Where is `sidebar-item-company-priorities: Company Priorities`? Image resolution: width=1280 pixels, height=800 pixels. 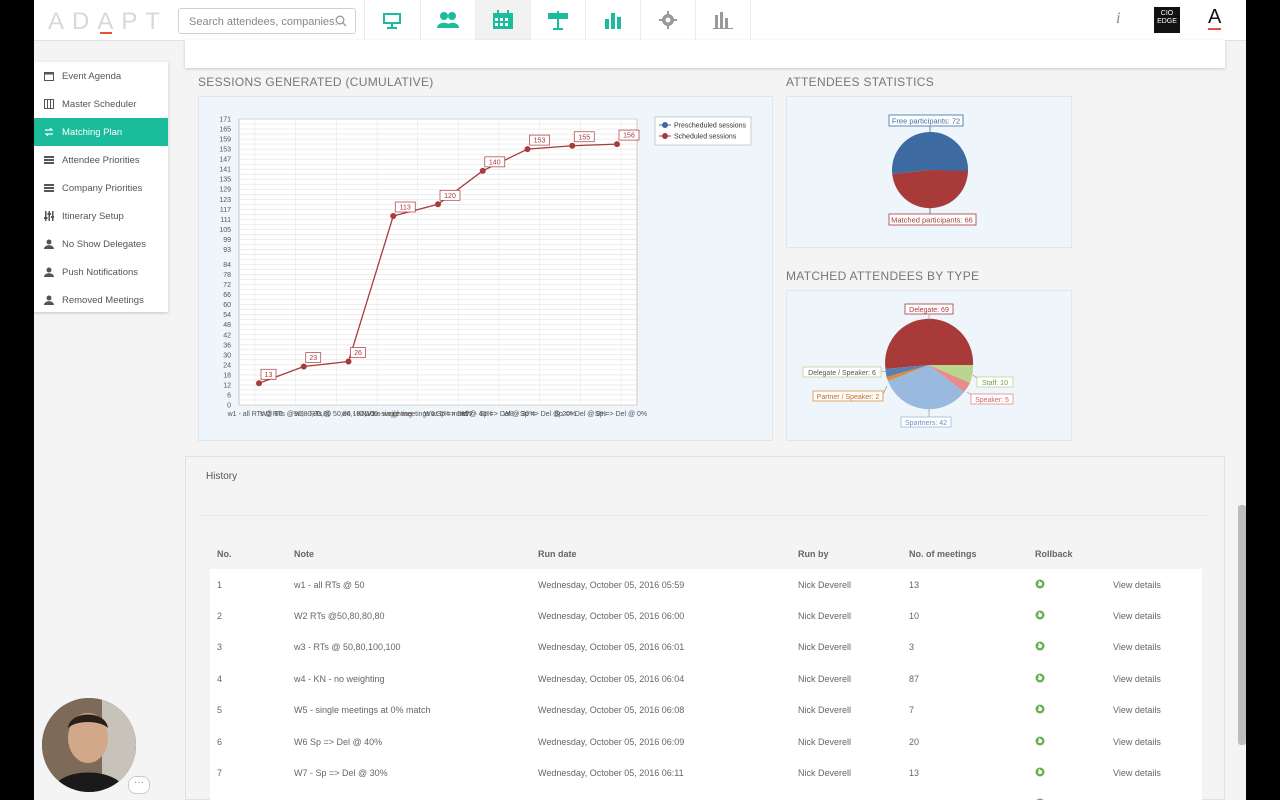 sidebar-item-company-priorities: Company Priorities is located at coordinates (101, 188).